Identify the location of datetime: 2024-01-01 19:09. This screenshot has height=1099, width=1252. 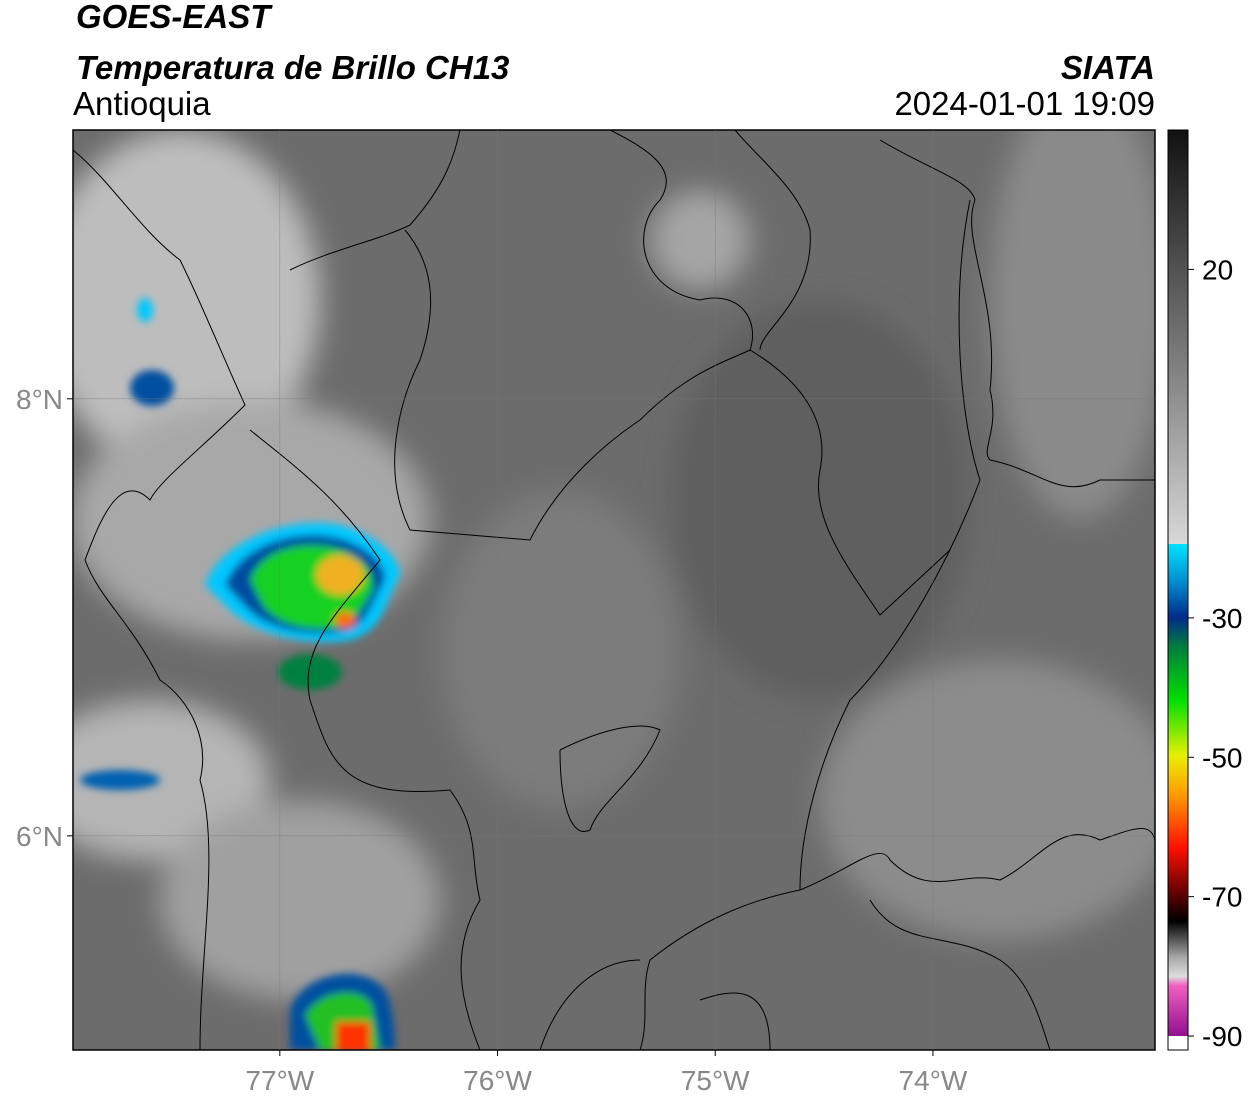
(1024, 103).